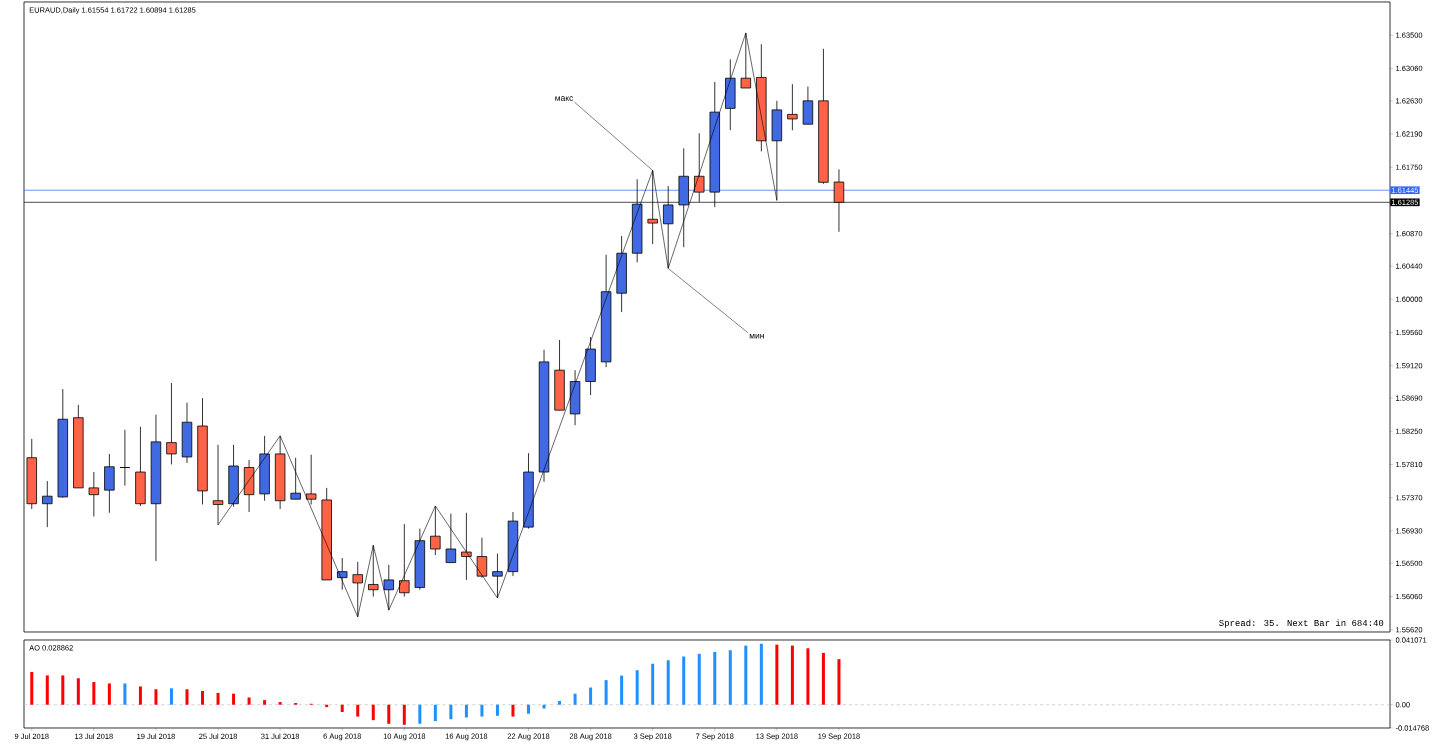 The width and height of the screenshot is (1436, 754). Describe the element at coordinates (564, 98) in the screenshot. I see `annotation: макс` at that location.